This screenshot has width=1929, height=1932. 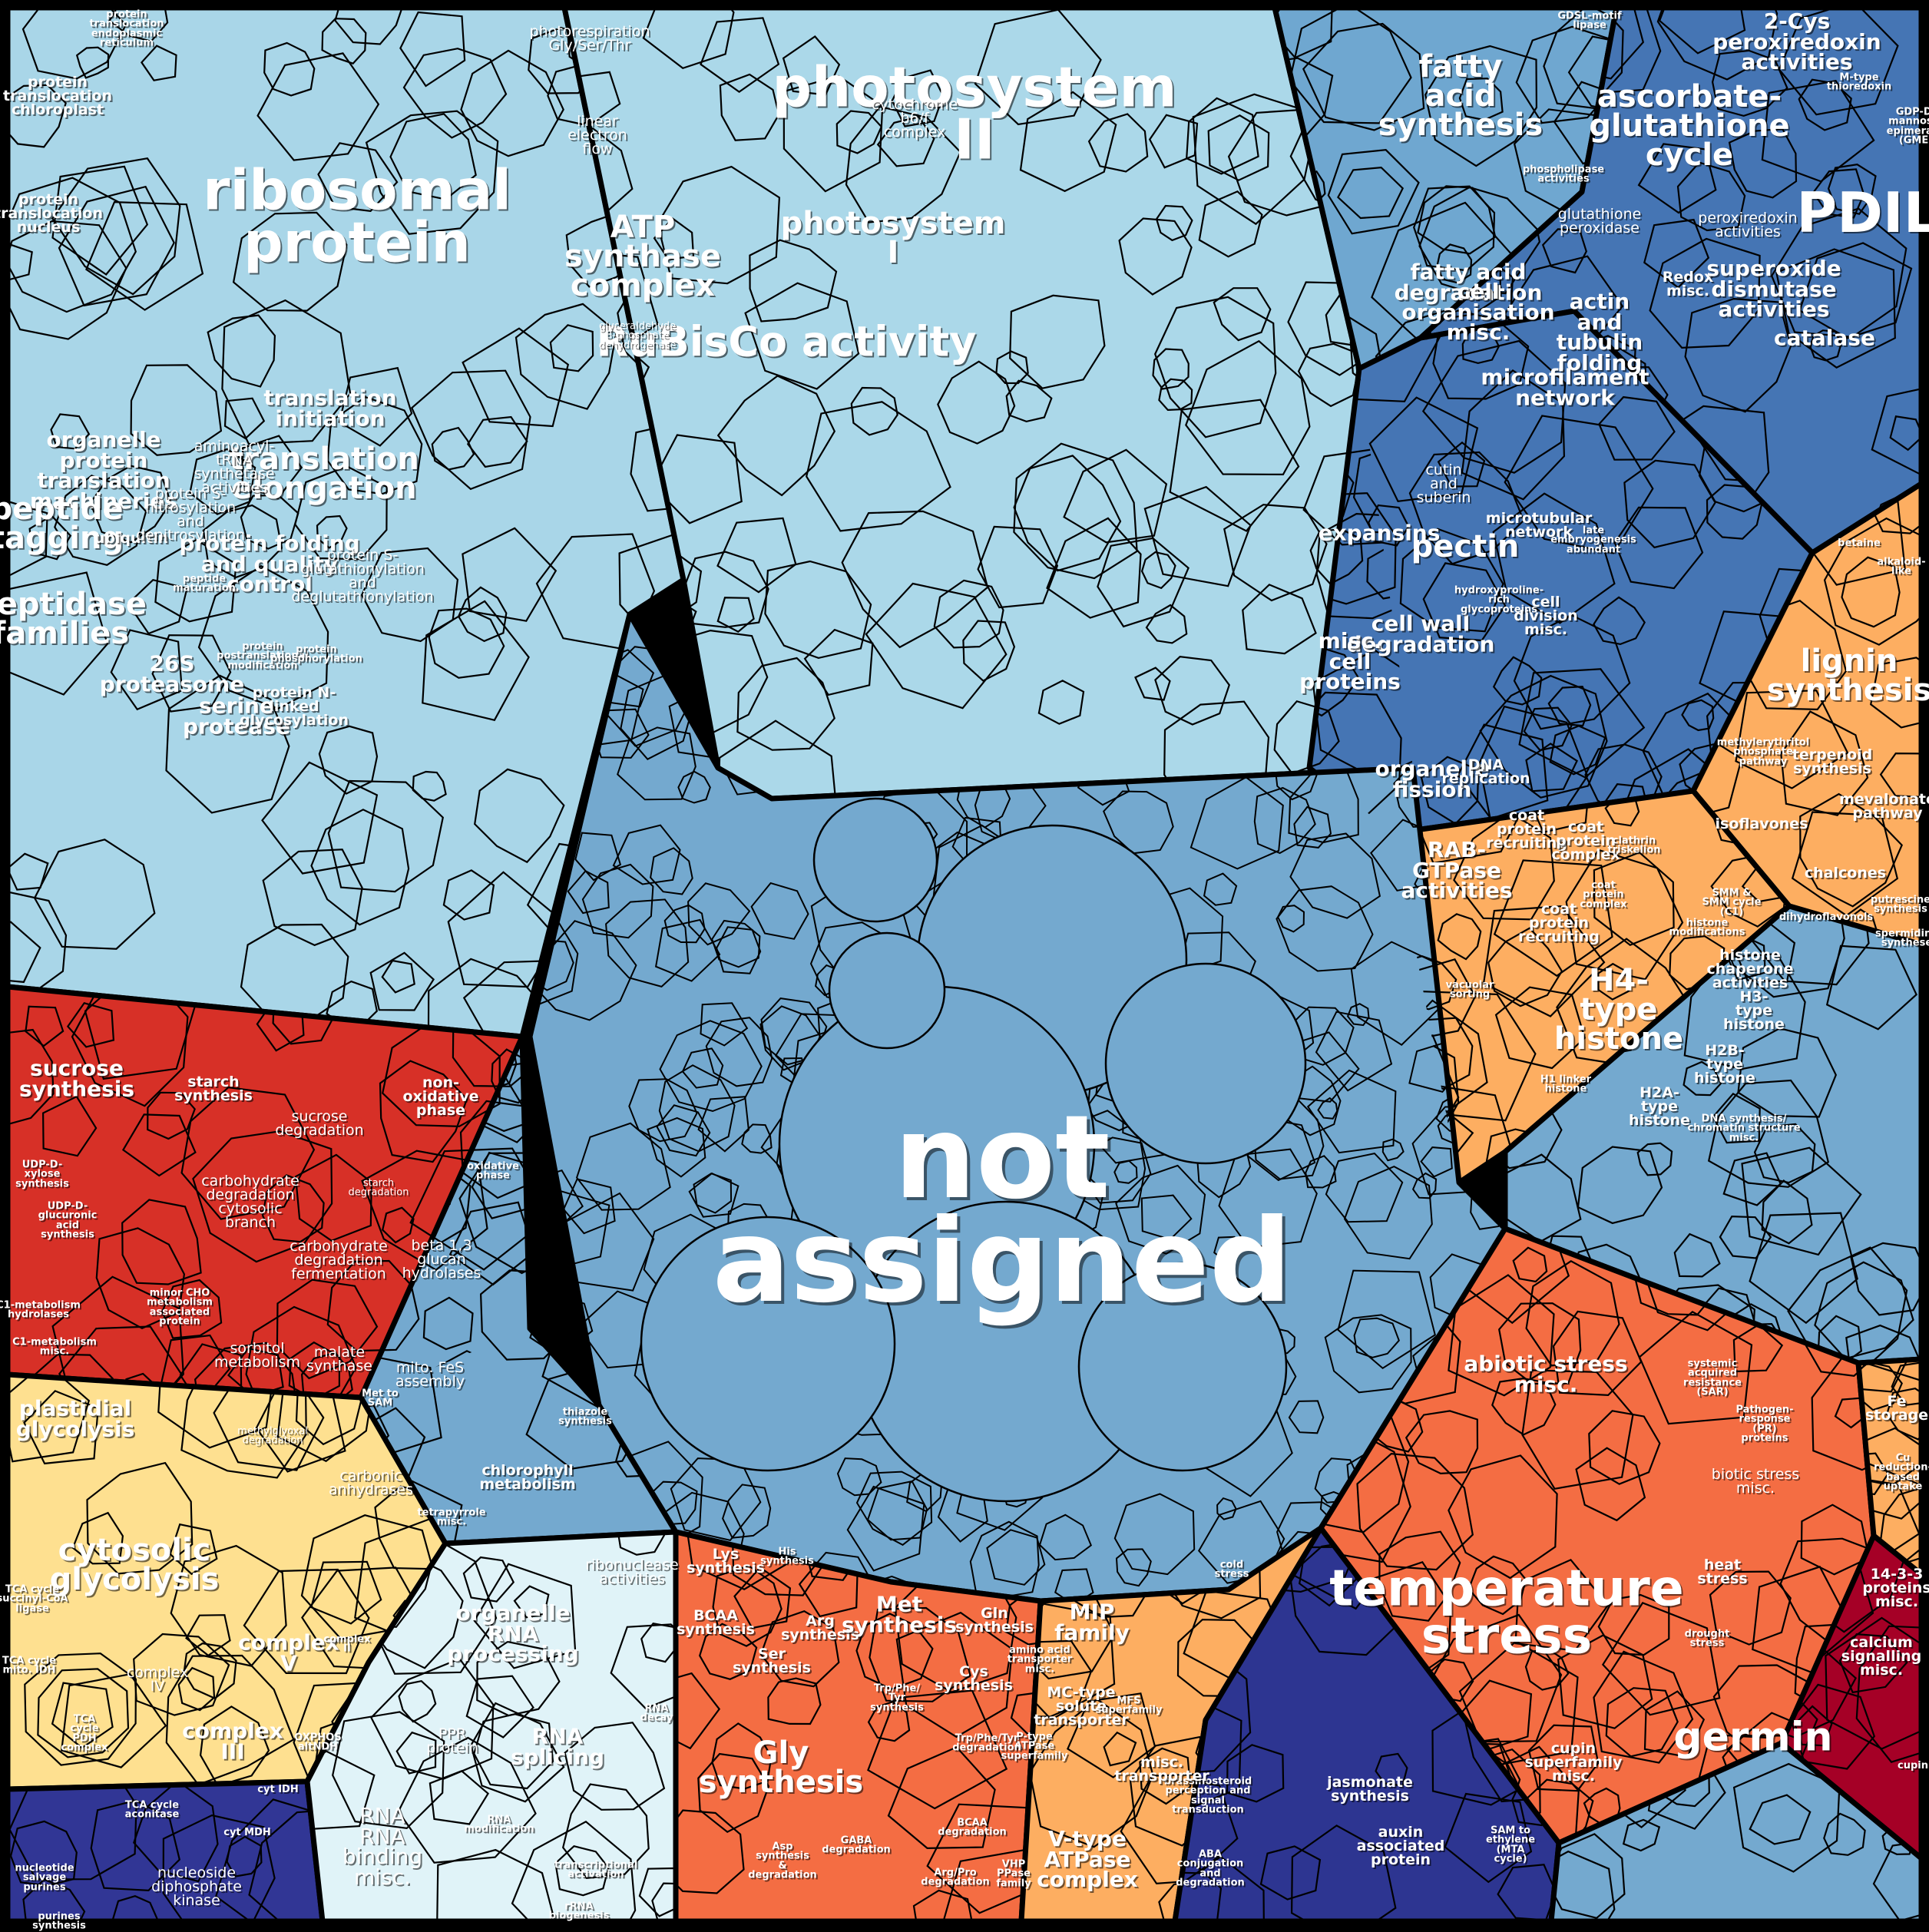 What do you see at coordinates (452, 1740) in the screenshot?
I see `category-label: PPR protein` at bounding box center [452, 1740].